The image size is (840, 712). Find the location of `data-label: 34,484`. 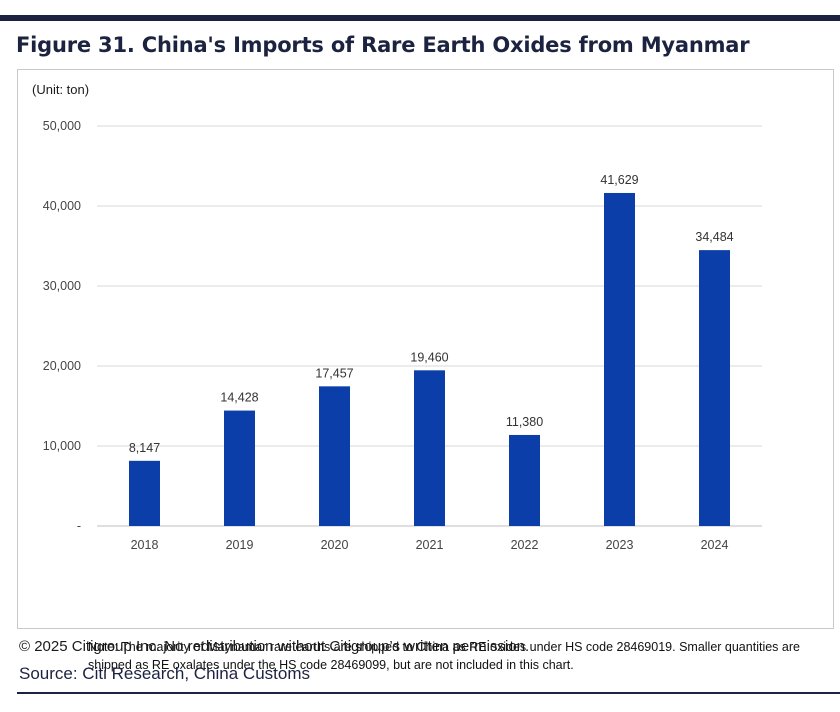

data-label: 34,484 is located at coordinates (714, 237).